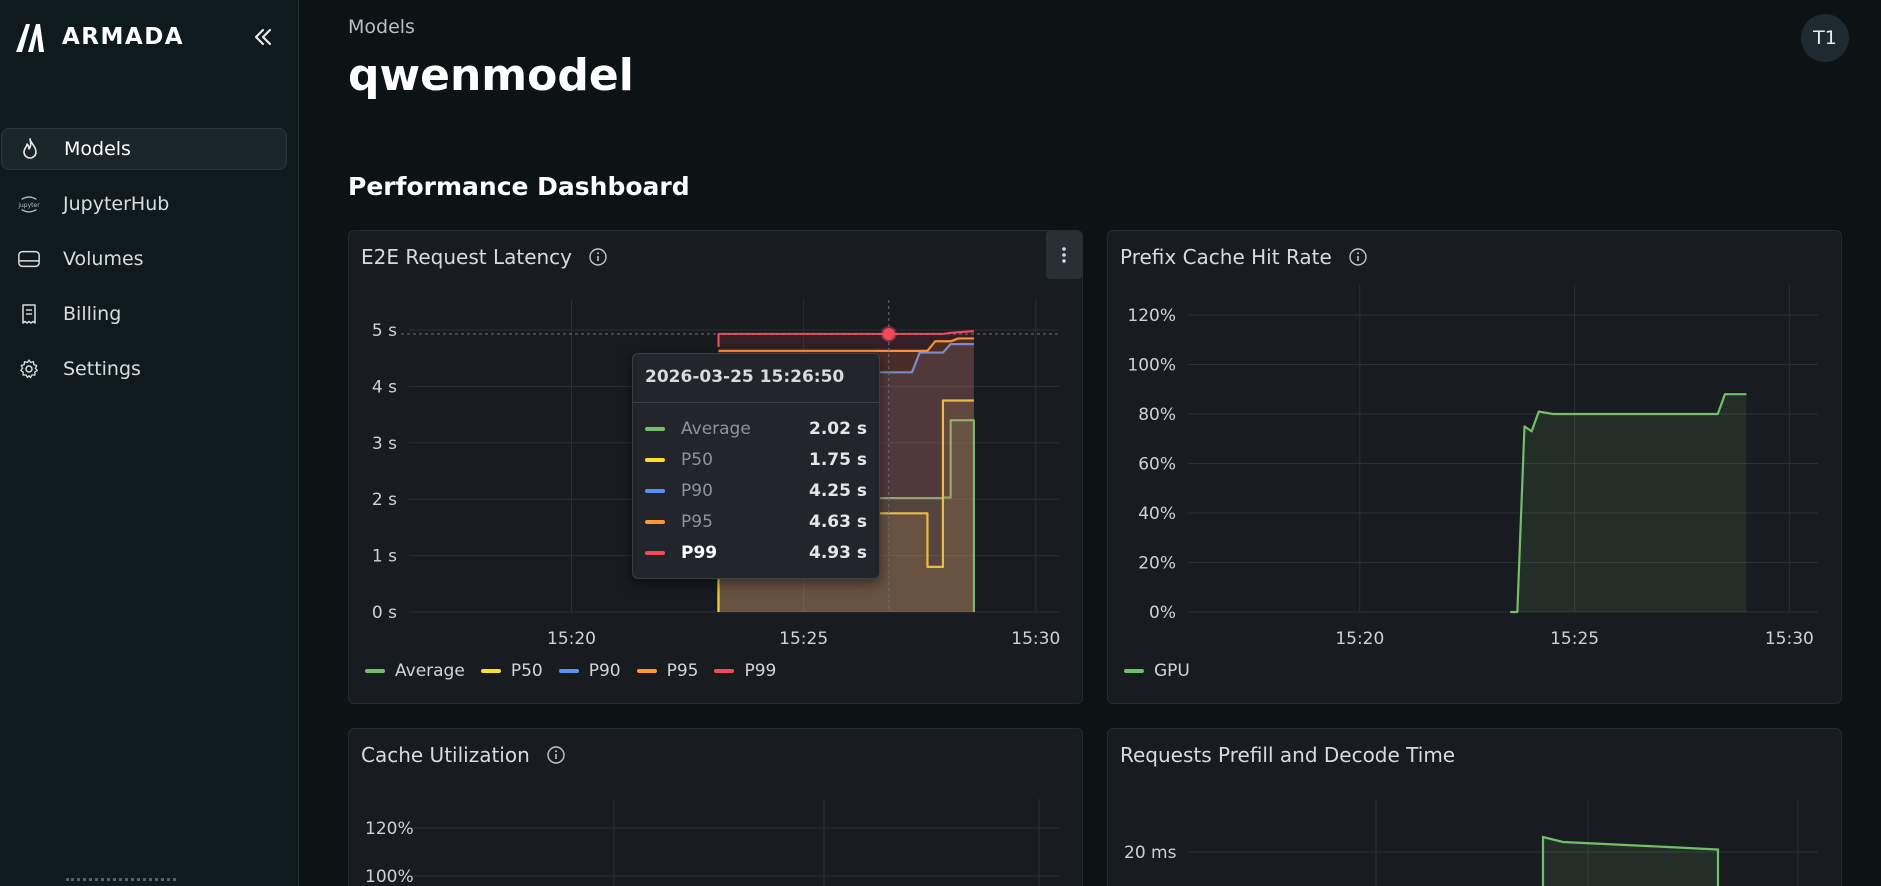  Describe the element at coordinates (1157, 564) in the screenshot. I see `y-tick-label: 20%` at that location.